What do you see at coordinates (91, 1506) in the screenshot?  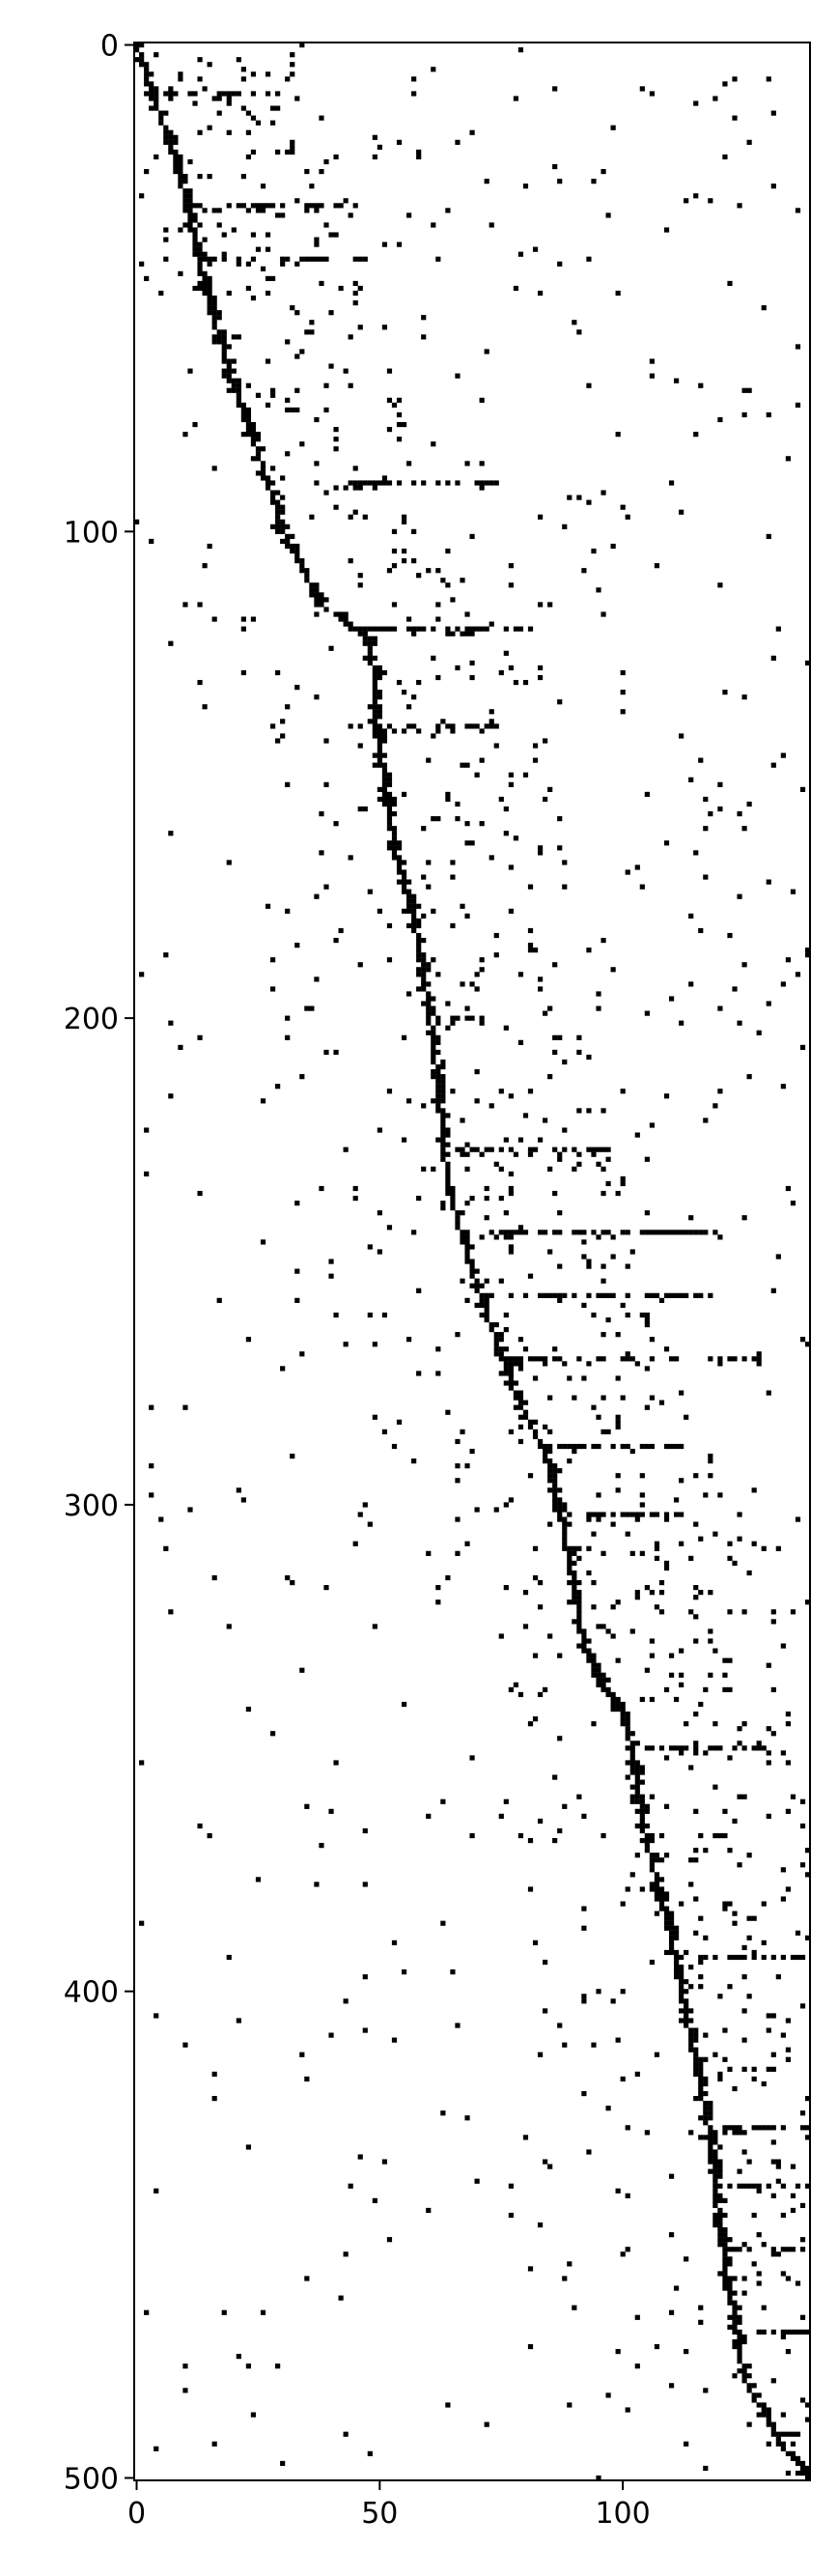 I see `y-tick-label-300: 300` at bounding box center [91, 1506].